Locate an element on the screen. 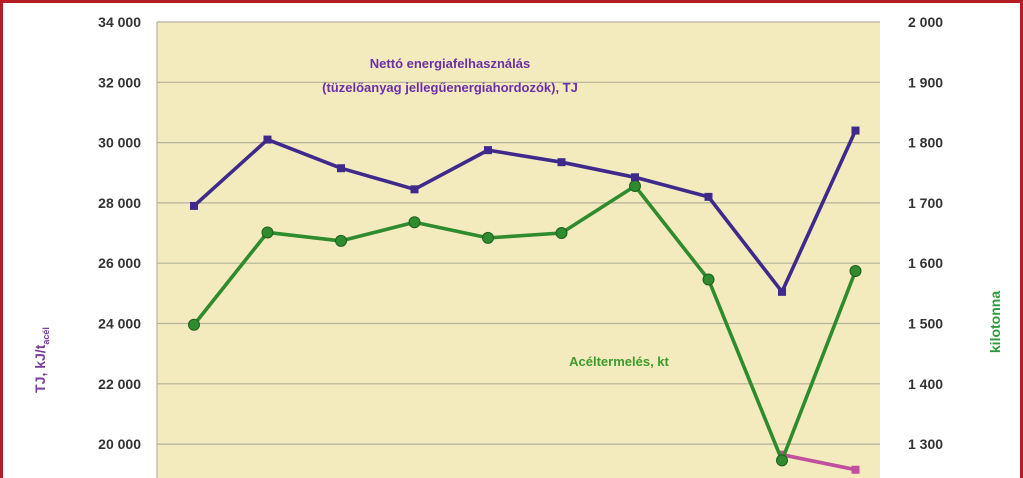 The height and width of the screenshot is (478, 1023). right-tick-label: 2 000 is located at coordinates (925, 22).